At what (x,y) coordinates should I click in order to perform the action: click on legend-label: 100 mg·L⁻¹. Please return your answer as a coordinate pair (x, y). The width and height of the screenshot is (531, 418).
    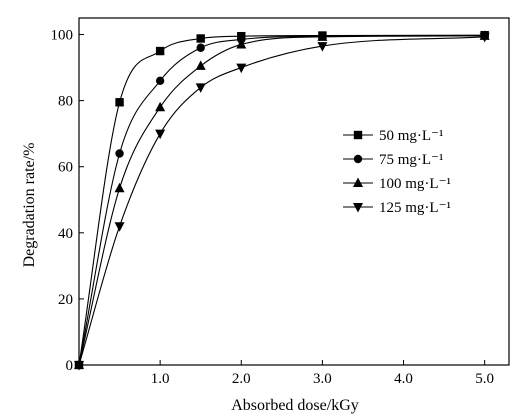
    Looking at the image, I should click on (415, 184).